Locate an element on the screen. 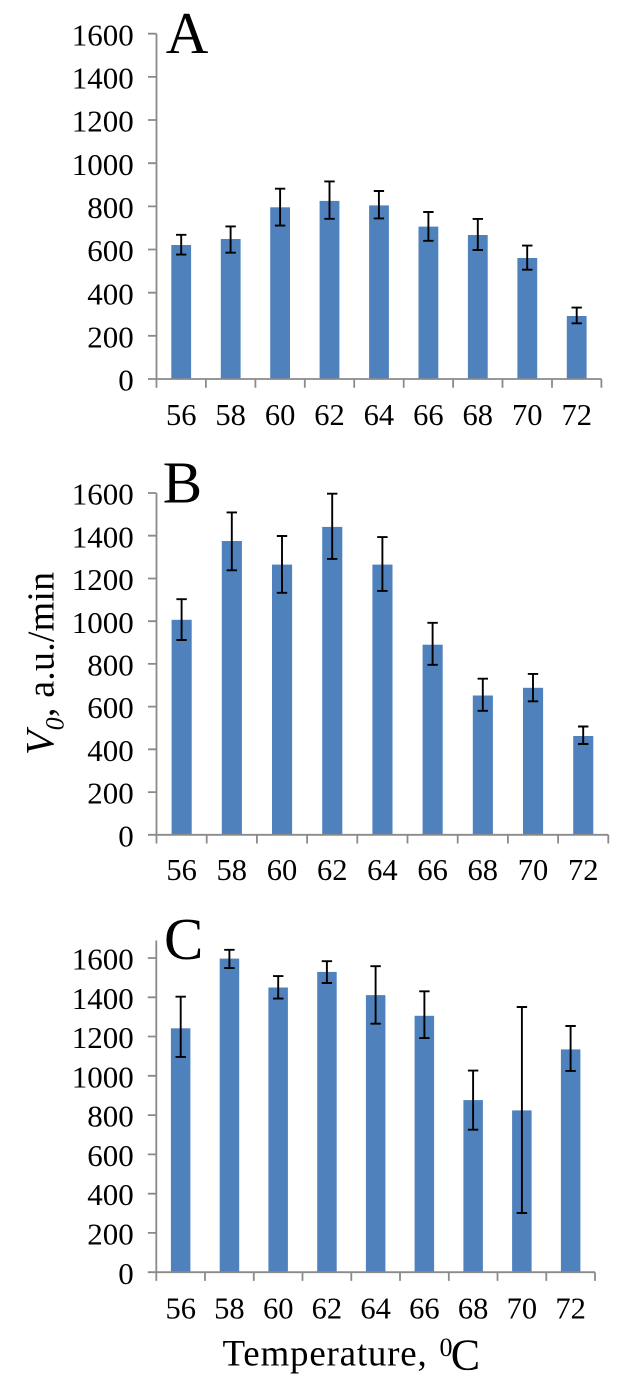  svg-text: V0, a.u./min is located at coordinates (44, 663).